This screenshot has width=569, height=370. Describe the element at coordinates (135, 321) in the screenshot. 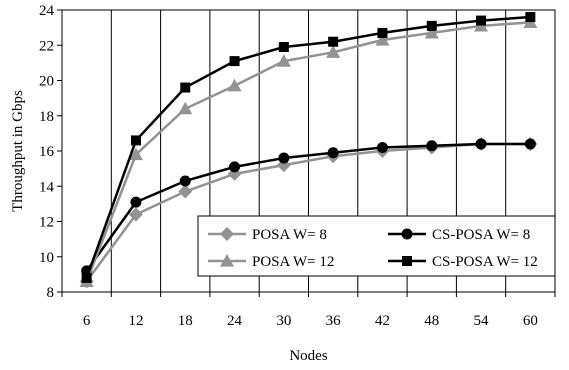

I see `x-tick-label: 12` at that location.